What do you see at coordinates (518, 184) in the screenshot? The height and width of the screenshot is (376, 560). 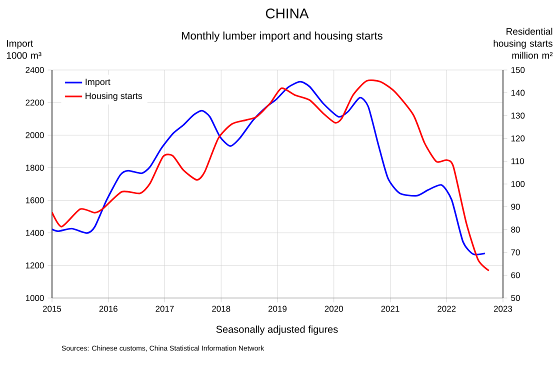 I see `y2-tick-label: 100` at bounding box center [518, 184].